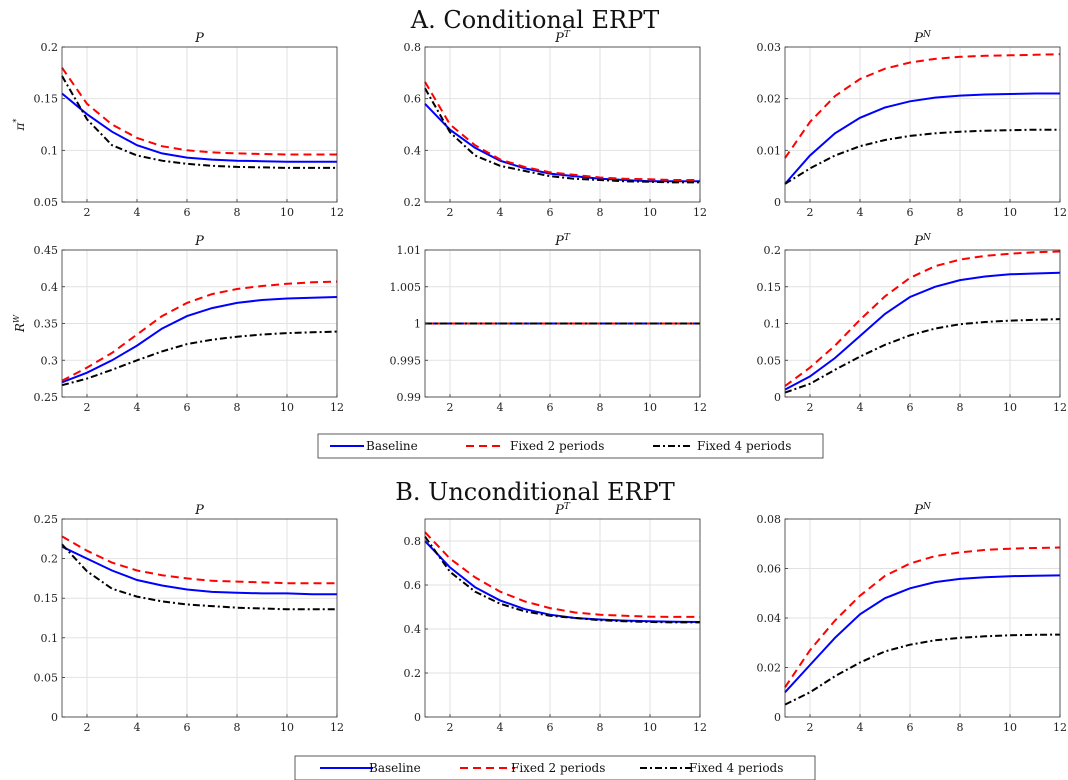 This screenshot has width=1068, height=780. Describe the element at coordinates (769, 47) in the screenshot. I see `y-tick-label: 0.03` at that location.